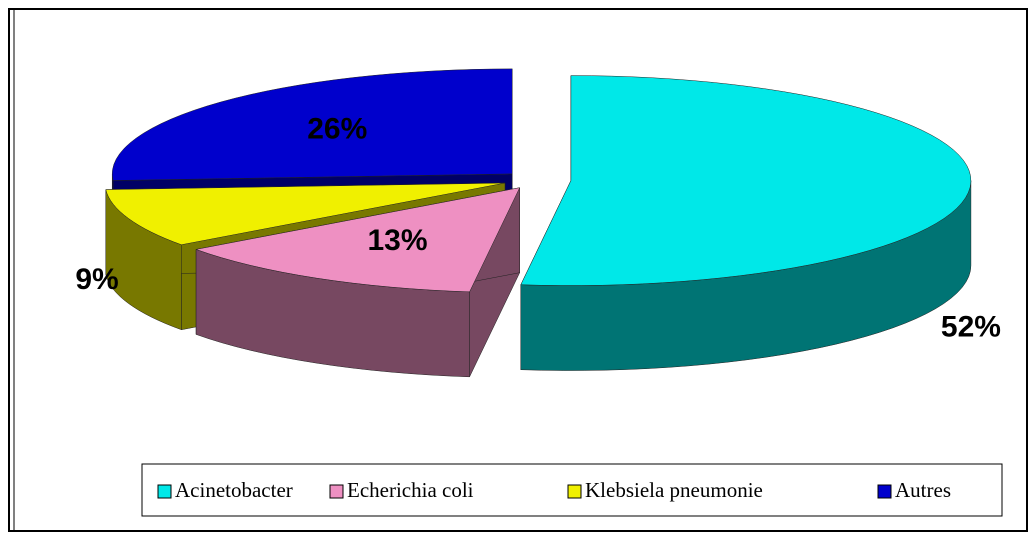  Describe the element at coordinates (96, 279) in the screenshot. I see `data-label: 9%` at that location.